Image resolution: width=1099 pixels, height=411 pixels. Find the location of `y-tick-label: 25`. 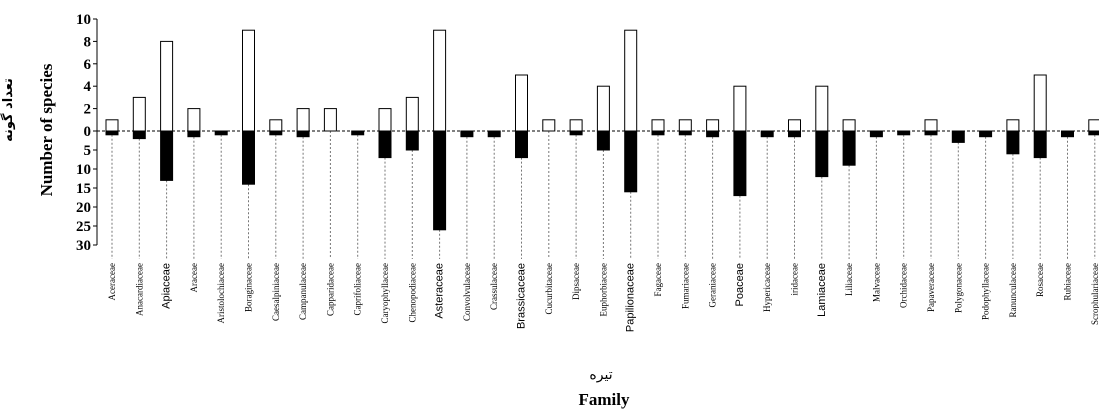

y-tick-label: 25 is located at coordinates (83, 227).